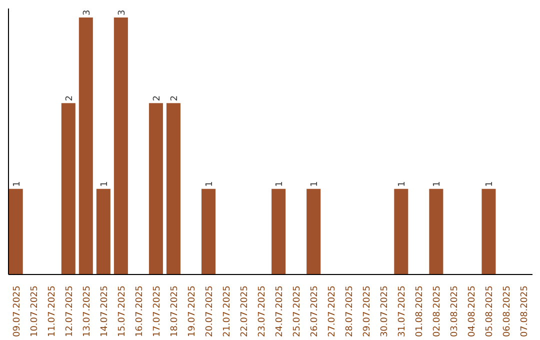 Image resolution: width=540 pixels, height=340 pixels. I want to click on x-tick-label: 23.07.2025, so click(263, 312).